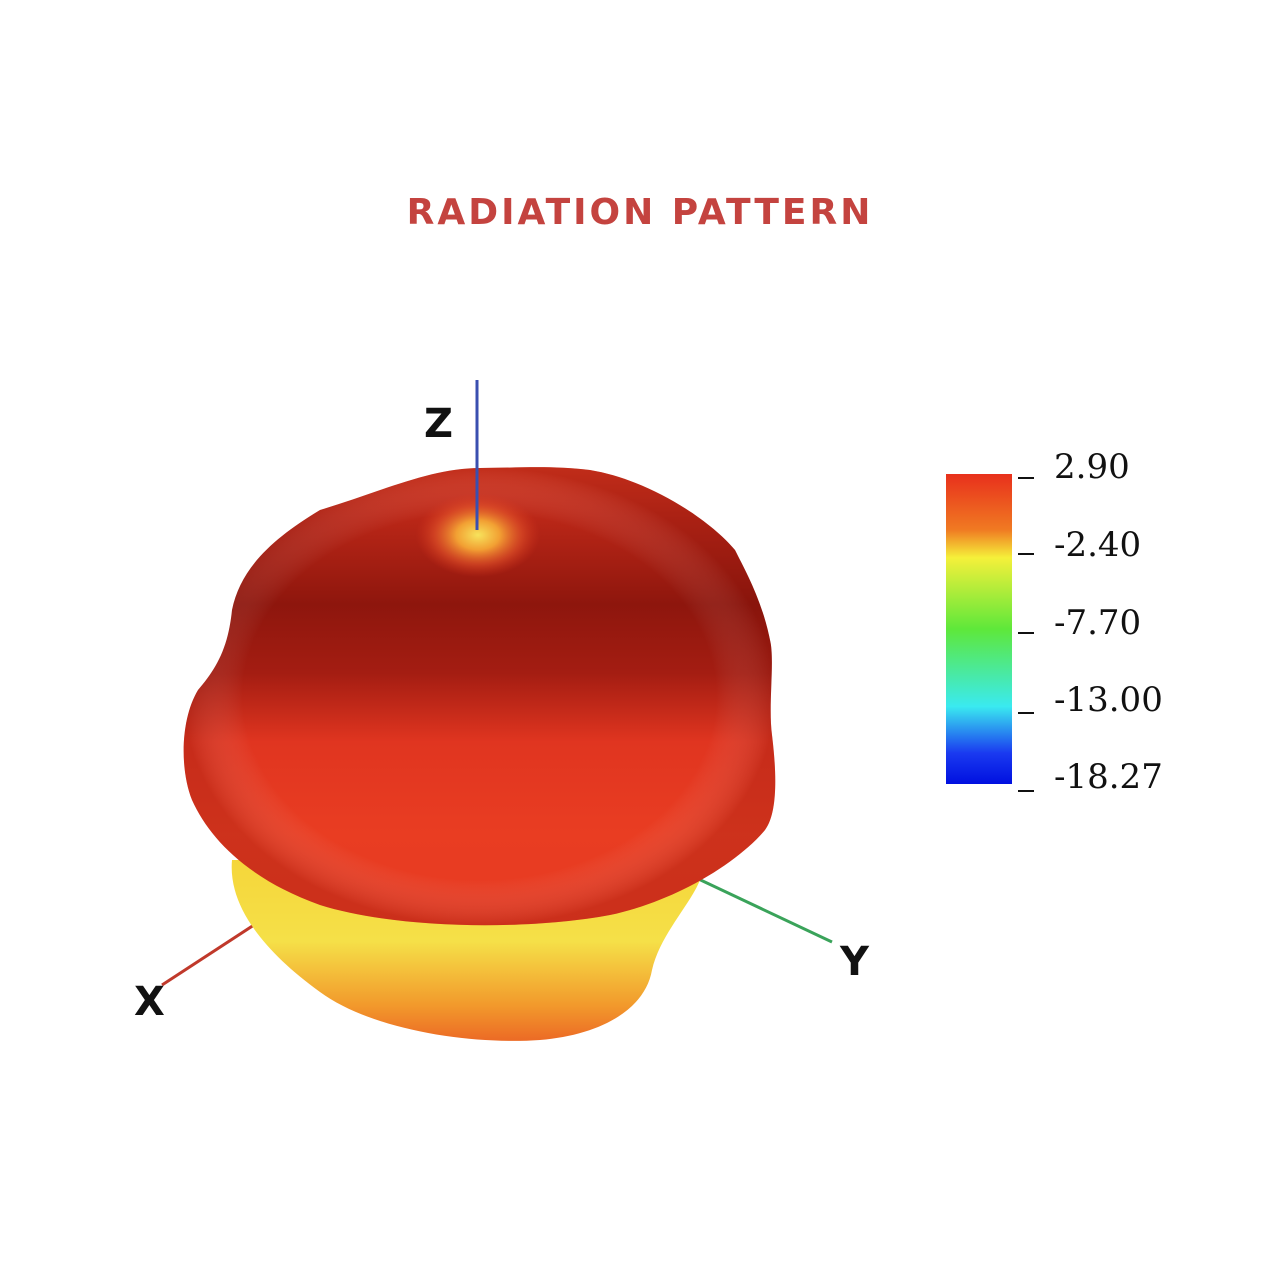 The width and height of the screenshot is (1280, 1280). I want to click on colorbar-tick-label: -18.27, so click(1108, 777).